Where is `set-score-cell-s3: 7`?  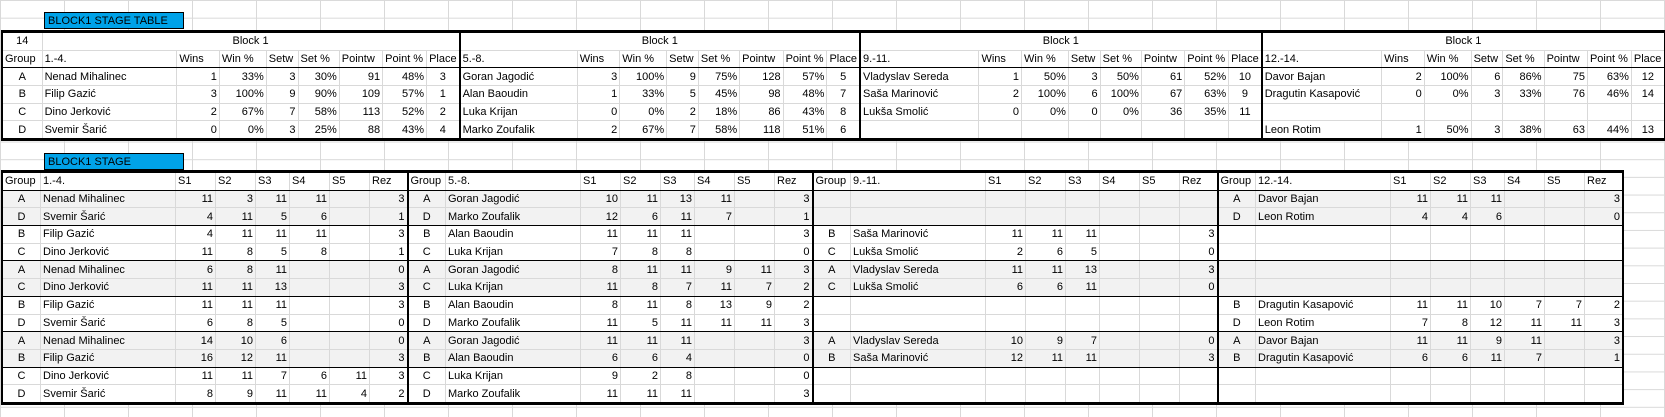
set-score-cell-s3: 7 is located at coordinates (272, 376).